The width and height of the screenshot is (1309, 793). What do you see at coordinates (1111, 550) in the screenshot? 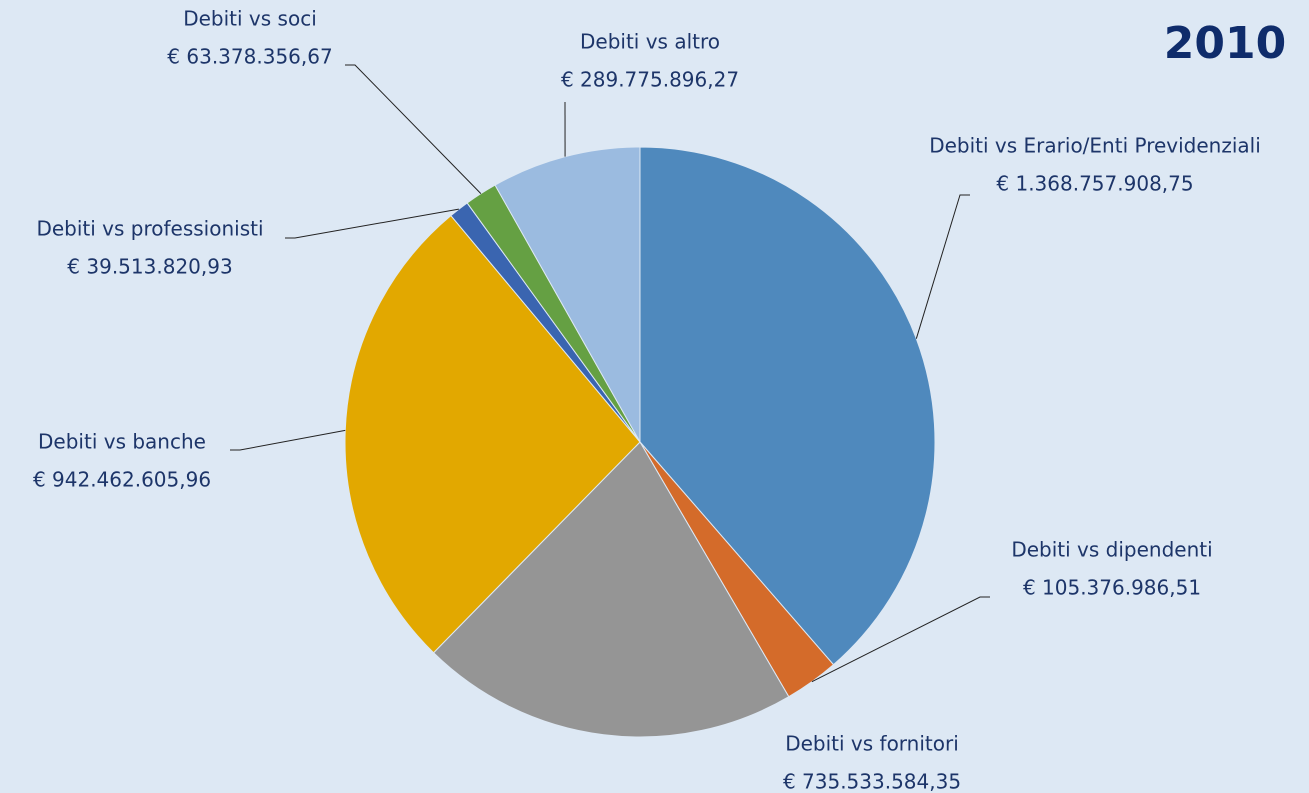
I see `slice-label: Debiti vs dipendenti` at bounding box center [1111, 550].